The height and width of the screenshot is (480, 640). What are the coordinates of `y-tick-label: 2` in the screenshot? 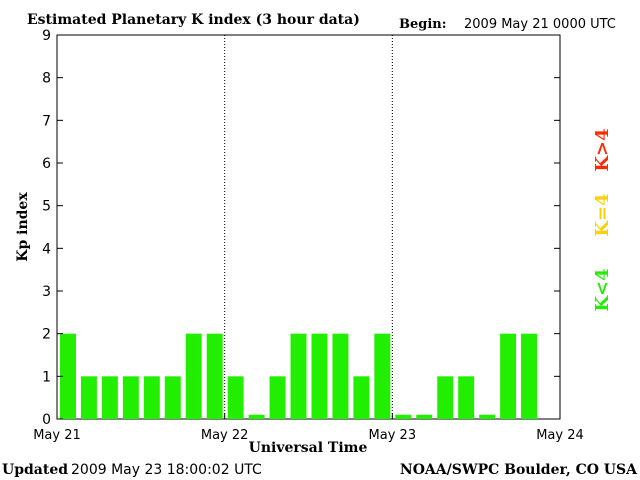 It's located at (46, 335).